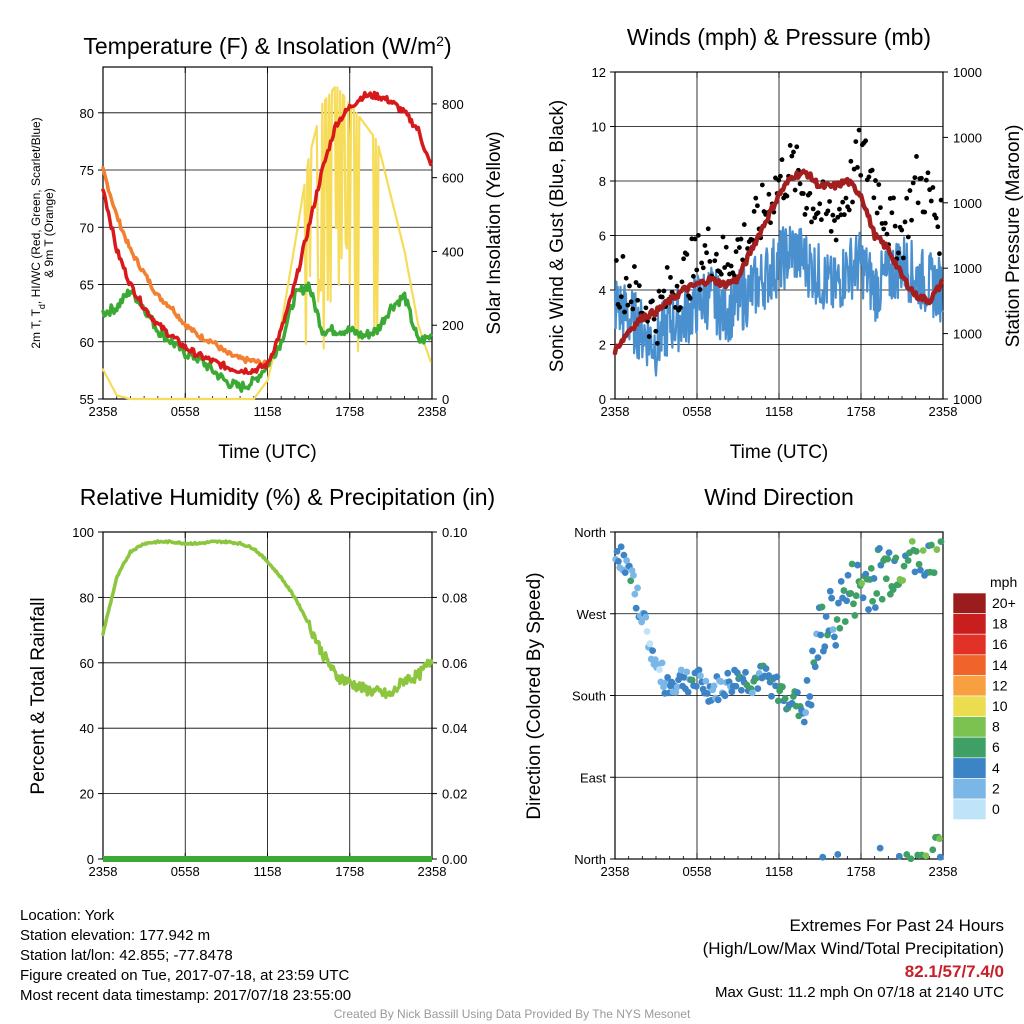 This screenshot has height=1024, width=1024. What do you see at coordinates (602, 399) in the screenshot?
I see `y-tick-label: 0` at bounding box center [602, 399].